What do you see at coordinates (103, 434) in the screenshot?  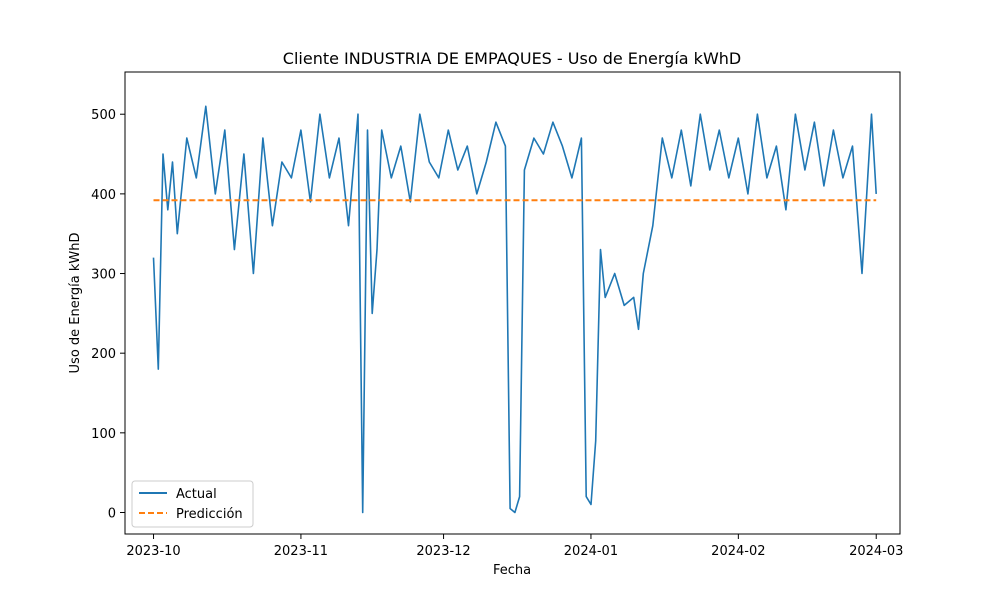 I see `y-tick-label: 100` at bounding box center [103, 434].